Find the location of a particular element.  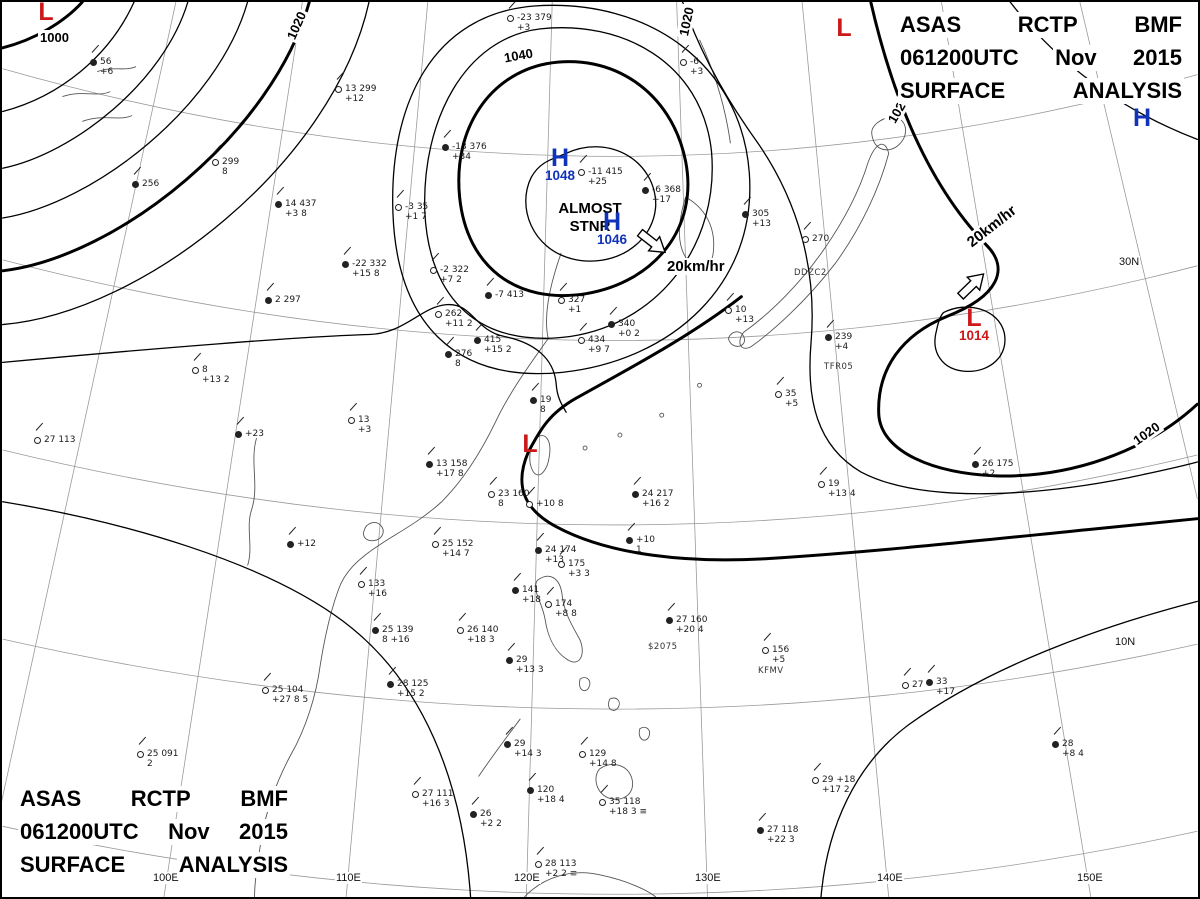

station-value: 33 is located at coordinates (942, 682).